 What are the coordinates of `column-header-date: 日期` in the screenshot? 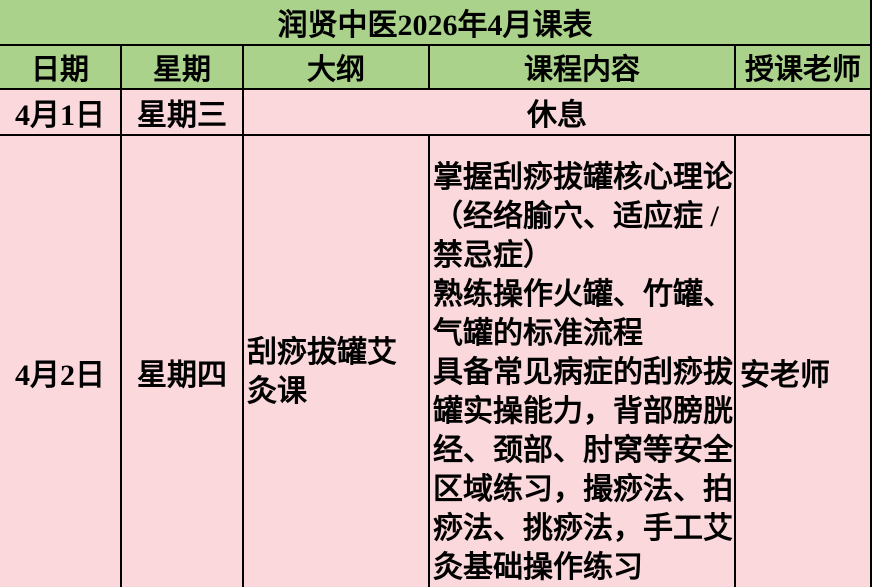 It's located at (61, 67).